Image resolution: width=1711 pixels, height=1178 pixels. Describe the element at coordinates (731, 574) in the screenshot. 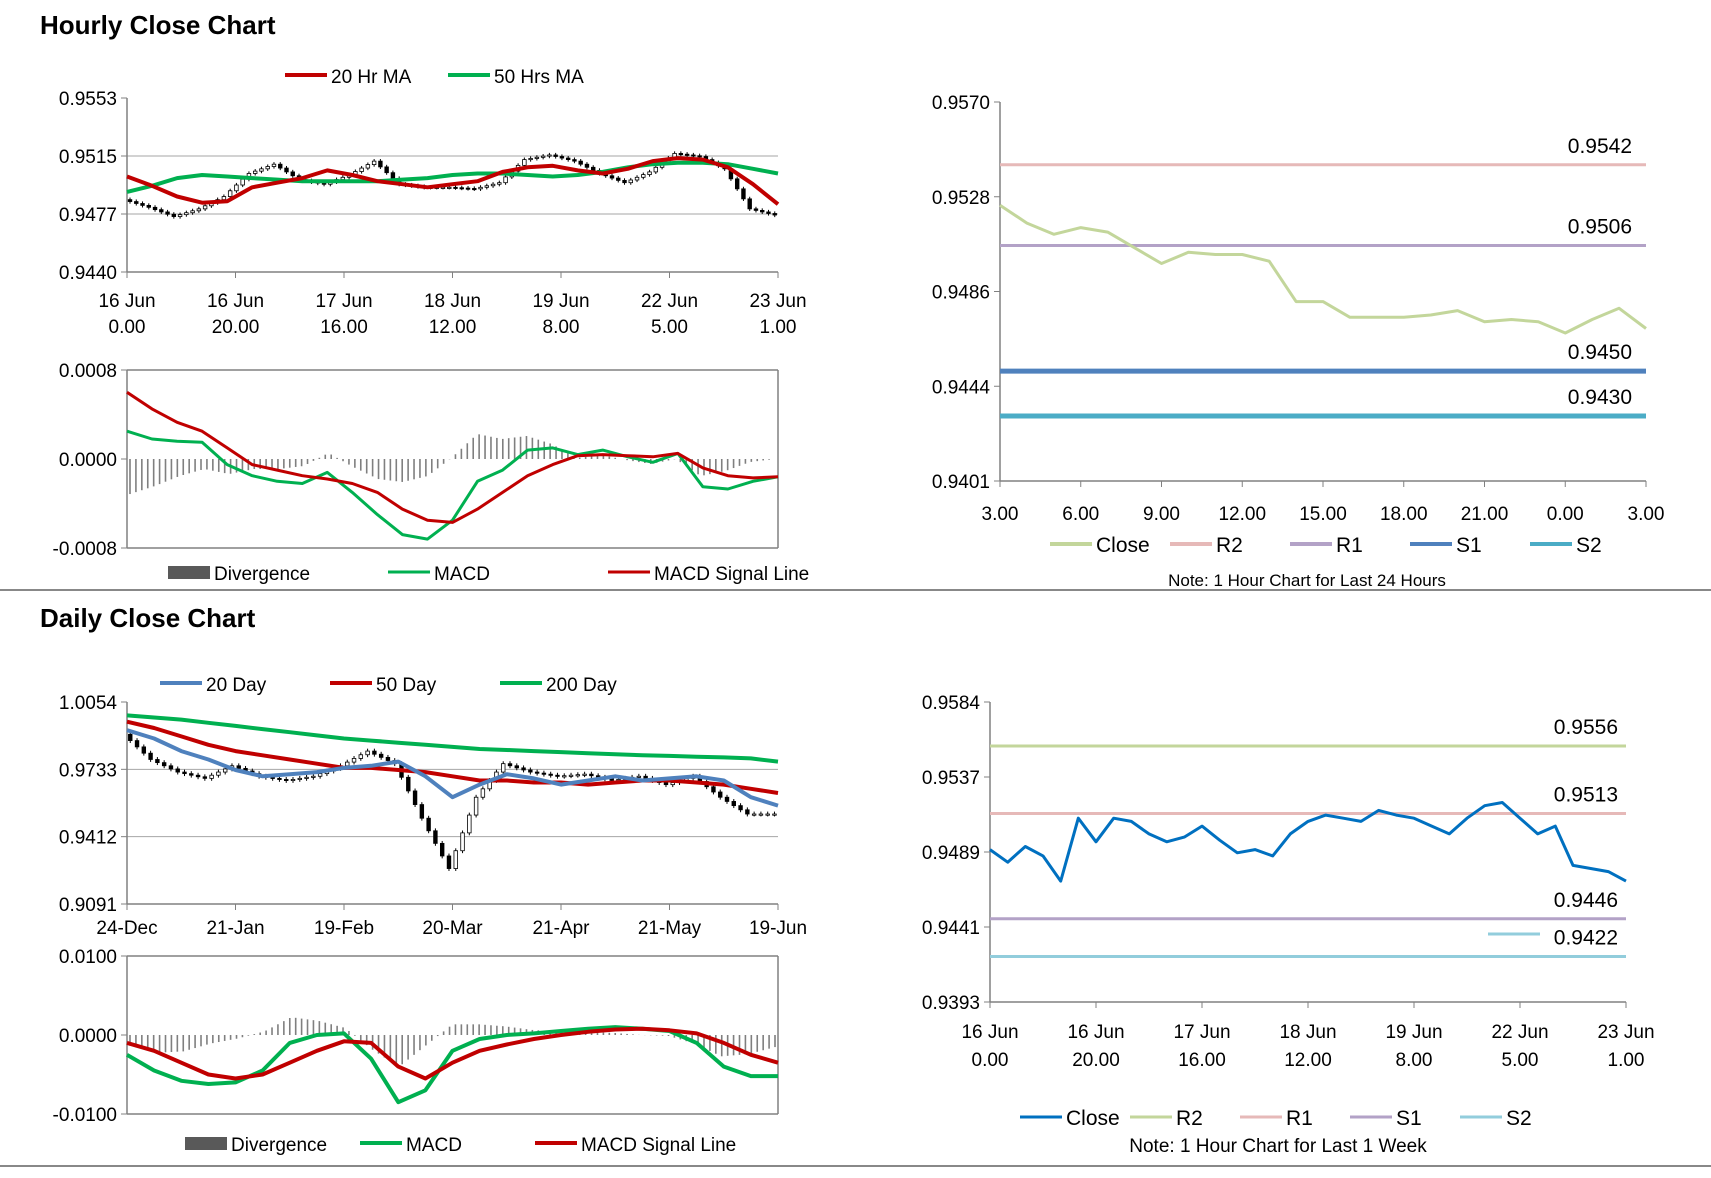

I see `legend-label-macd-signal-line: MACD Signal Line` at that location.